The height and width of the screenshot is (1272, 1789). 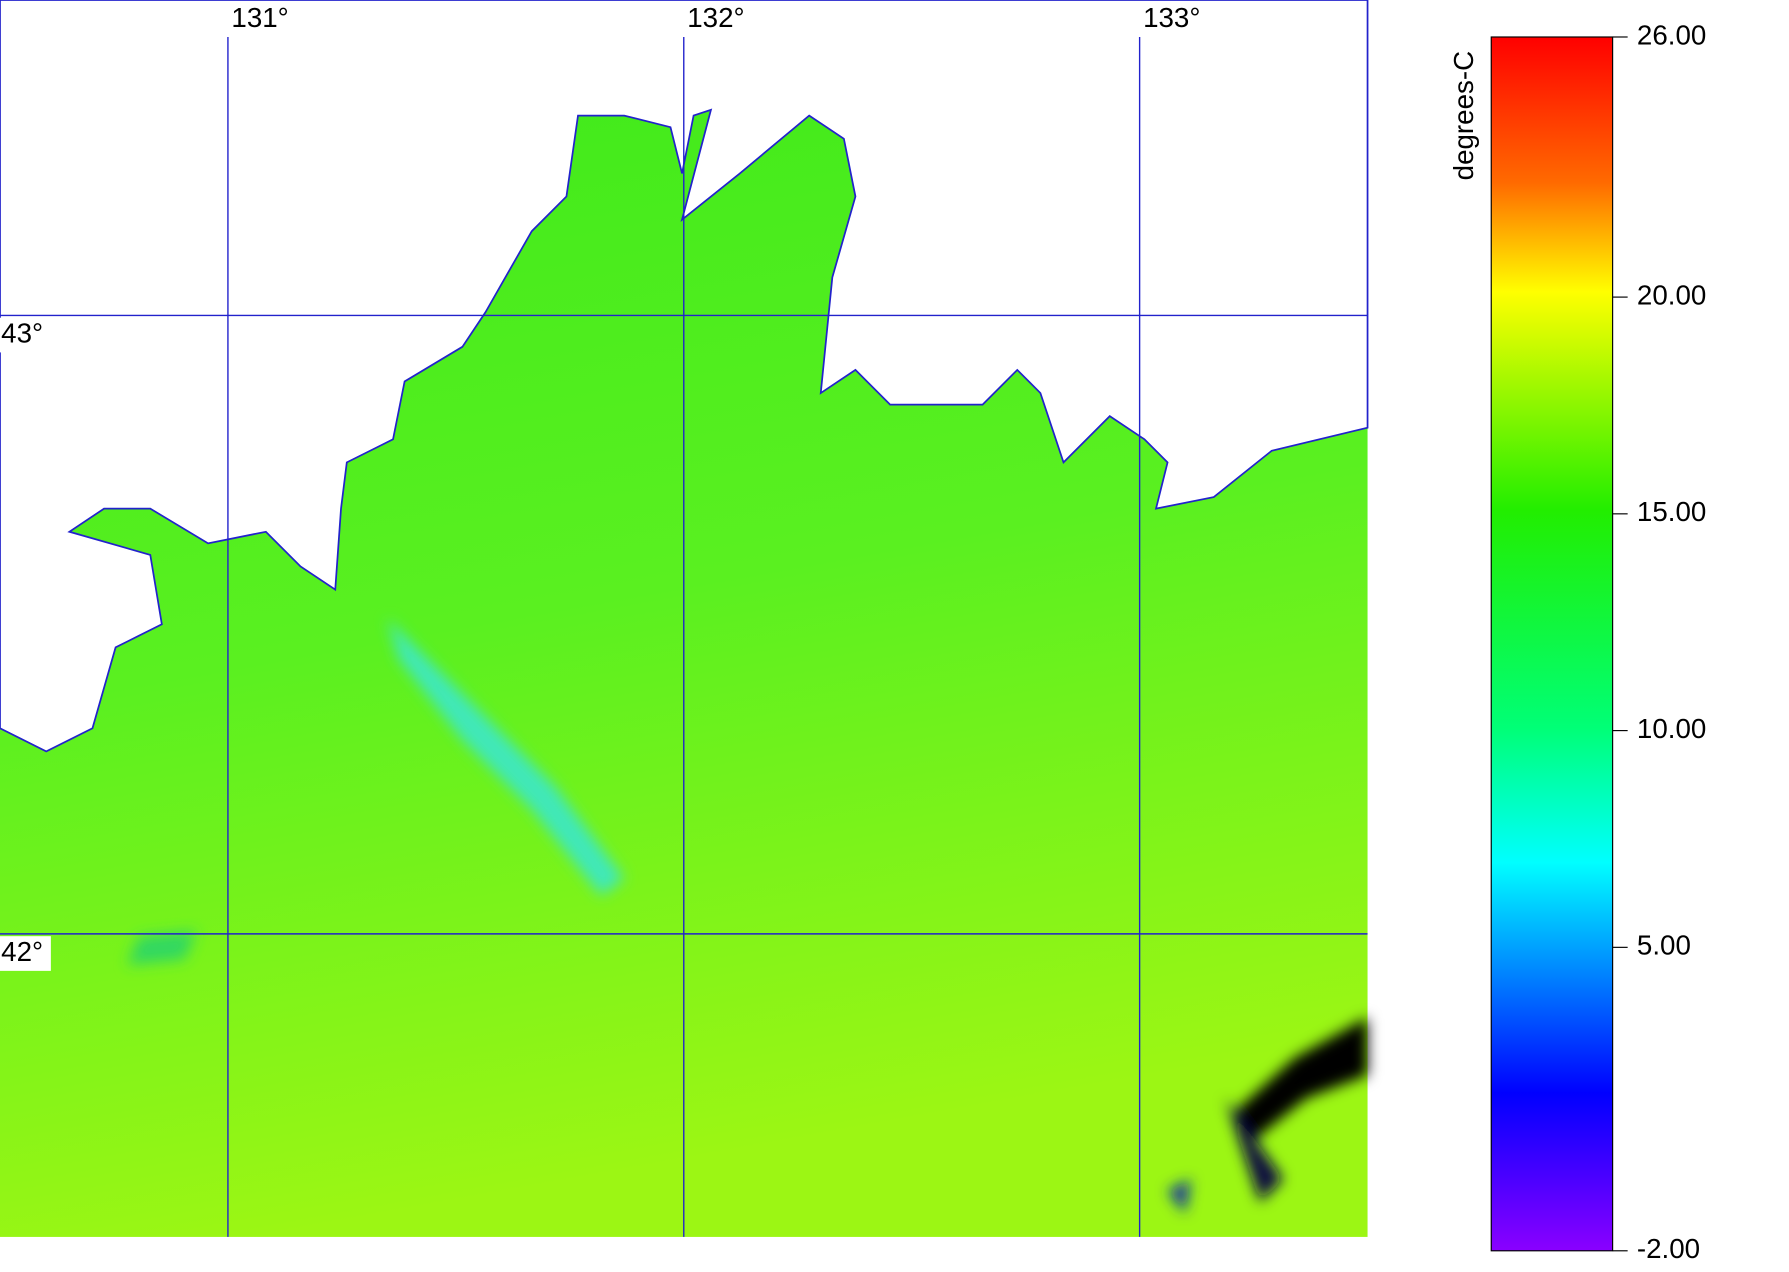 What do you see at coordinates (1463, 115) in the screenshot?
I see `colorbar-label: degrees-C` at bounding box center [1463, 115].